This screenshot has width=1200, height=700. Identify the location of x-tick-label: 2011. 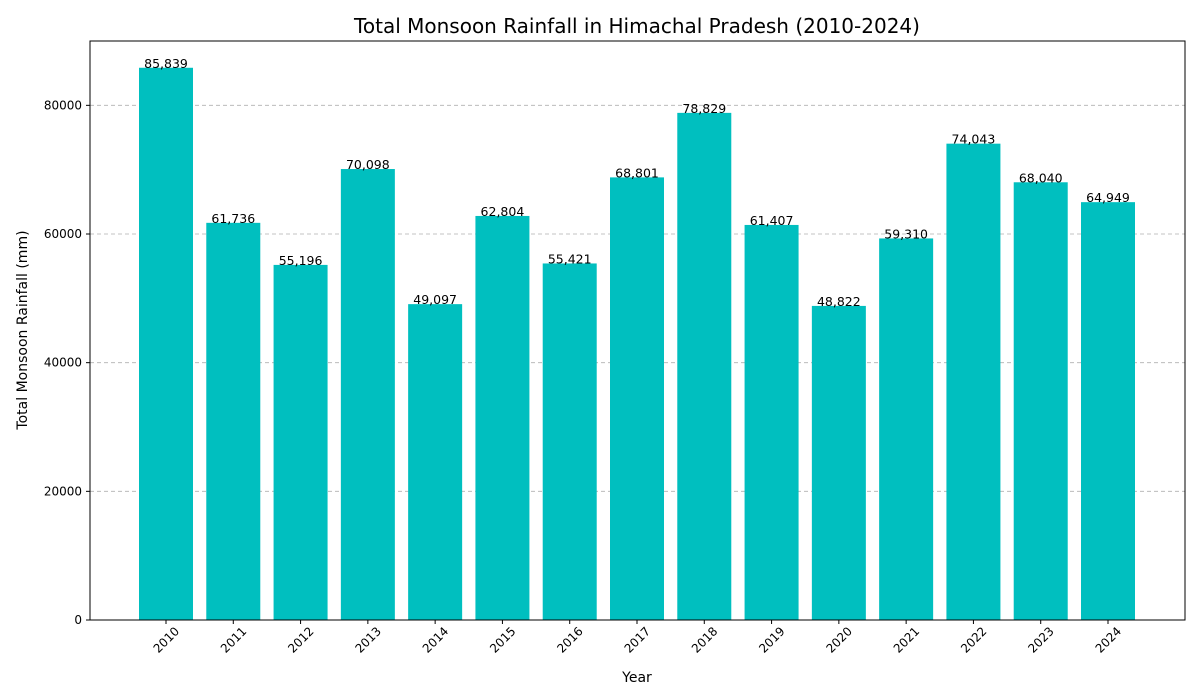
(233, 639).